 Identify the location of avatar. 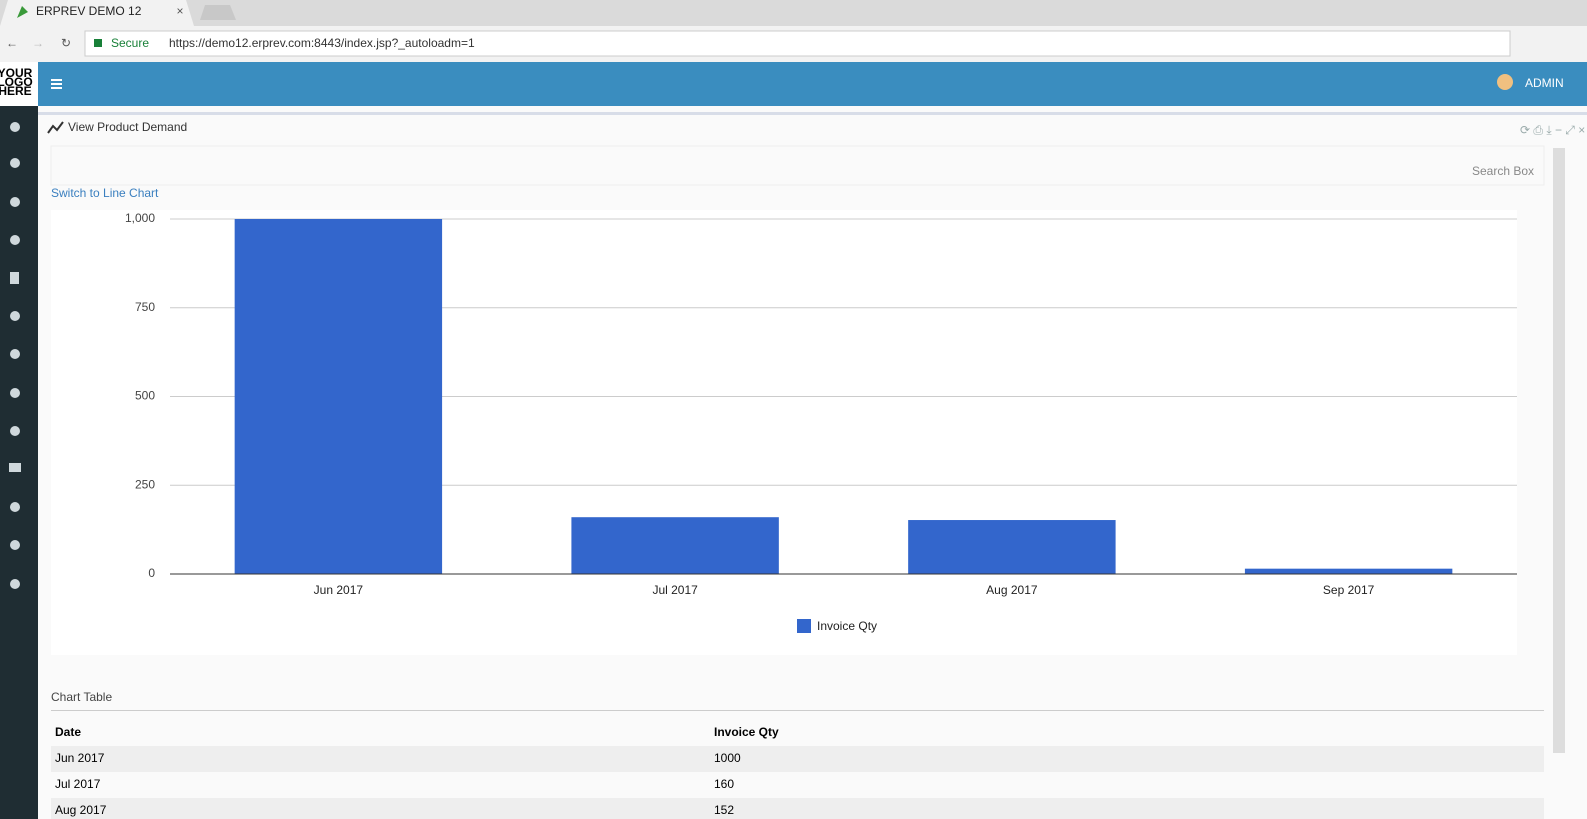
(1505, 82).